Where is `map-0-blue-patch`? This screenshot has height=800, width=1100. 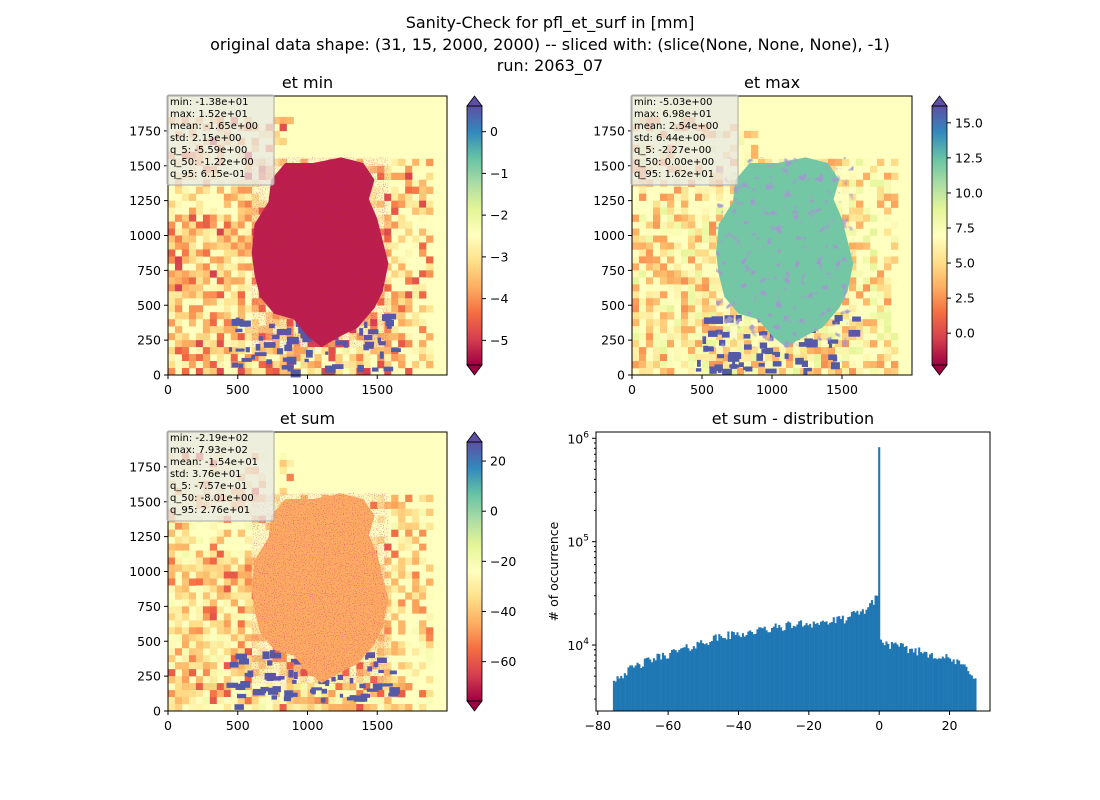
map-0-blue-patch is located at coordinates (246, 323).